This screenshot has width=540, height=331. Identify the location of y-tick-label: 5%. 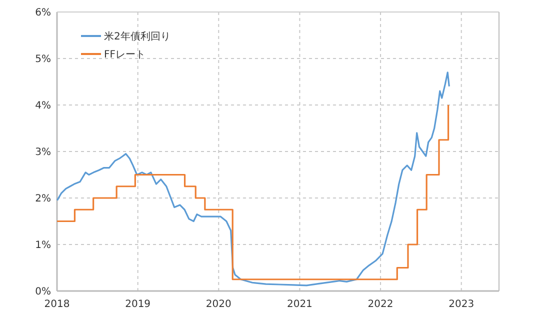
(43, 59).